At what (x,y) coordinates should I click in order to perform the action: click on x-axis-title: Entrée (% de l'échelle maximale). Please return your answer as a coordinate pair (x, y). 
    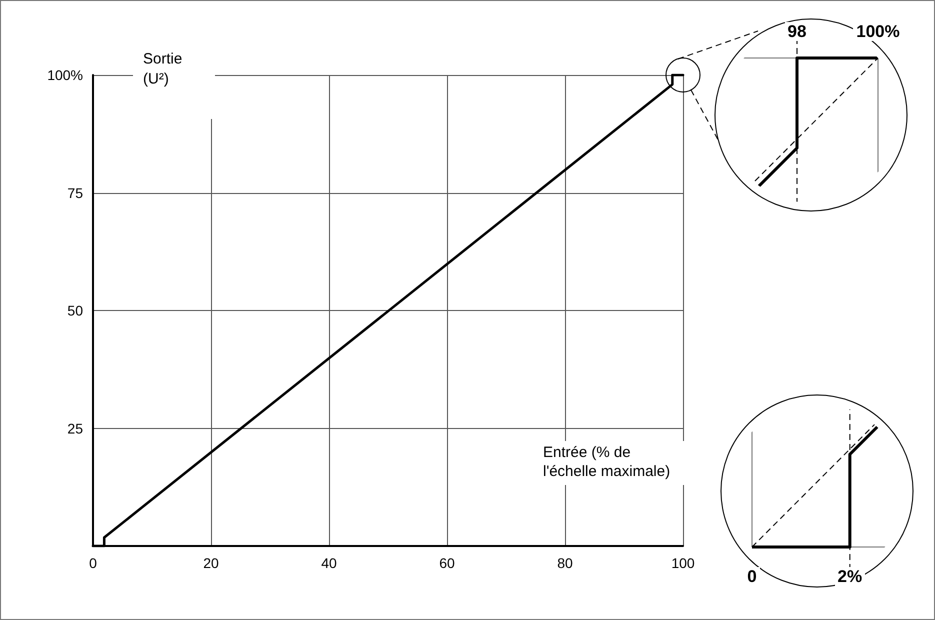
    Looking at the image, I should click on (606, 462).